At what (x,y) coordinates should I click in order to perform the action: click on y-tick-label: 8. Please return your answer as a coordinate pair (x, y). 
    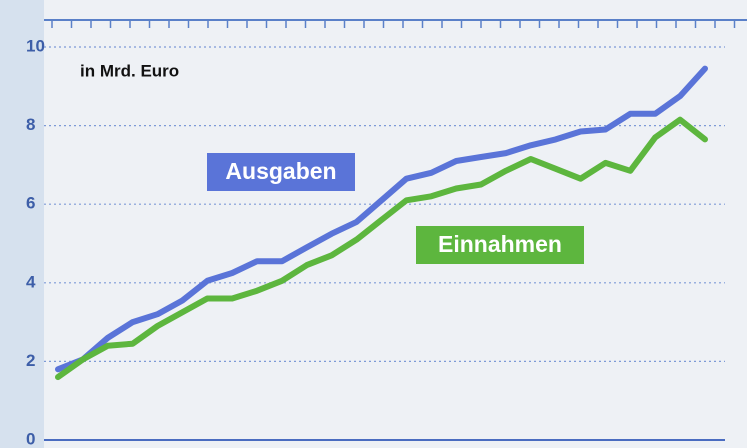
    Looking at the image, I should click on (30, 124).